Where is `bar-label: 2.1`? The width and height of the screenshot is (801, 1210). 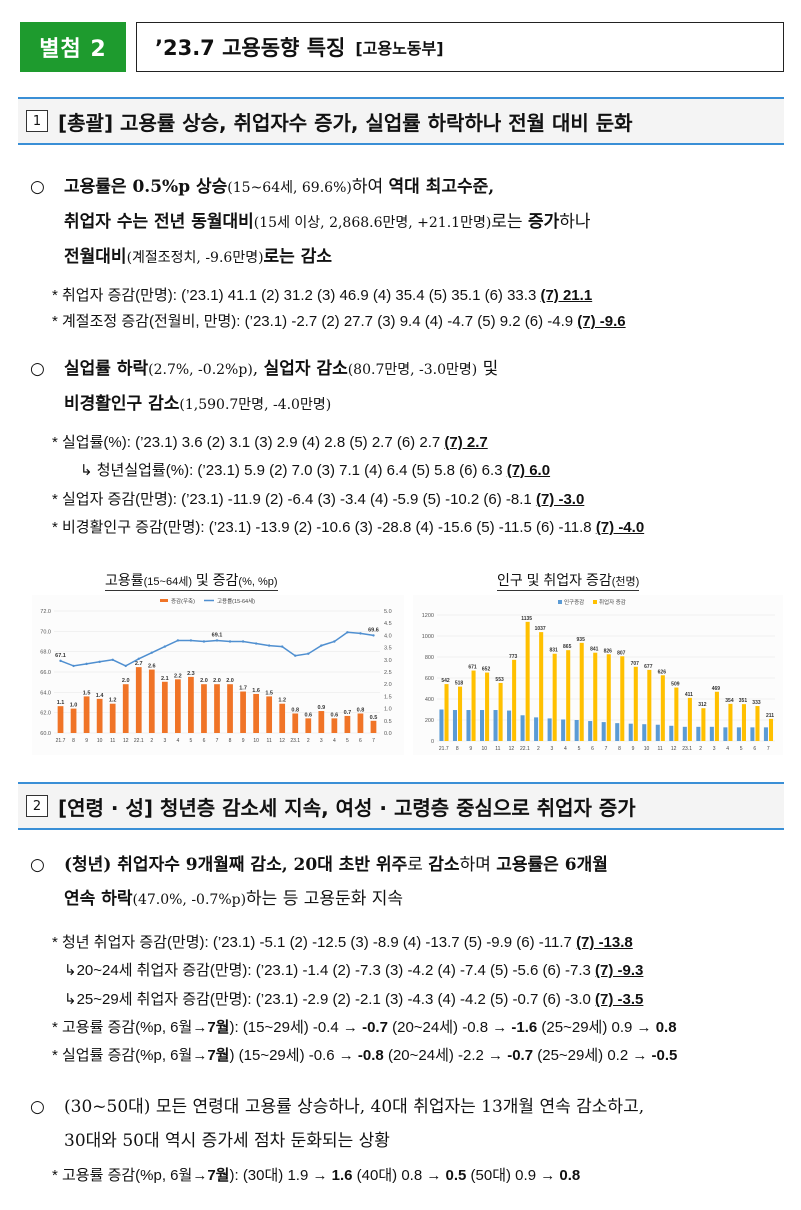 bar-label: 2.1 is located at coordinates (165, 679).